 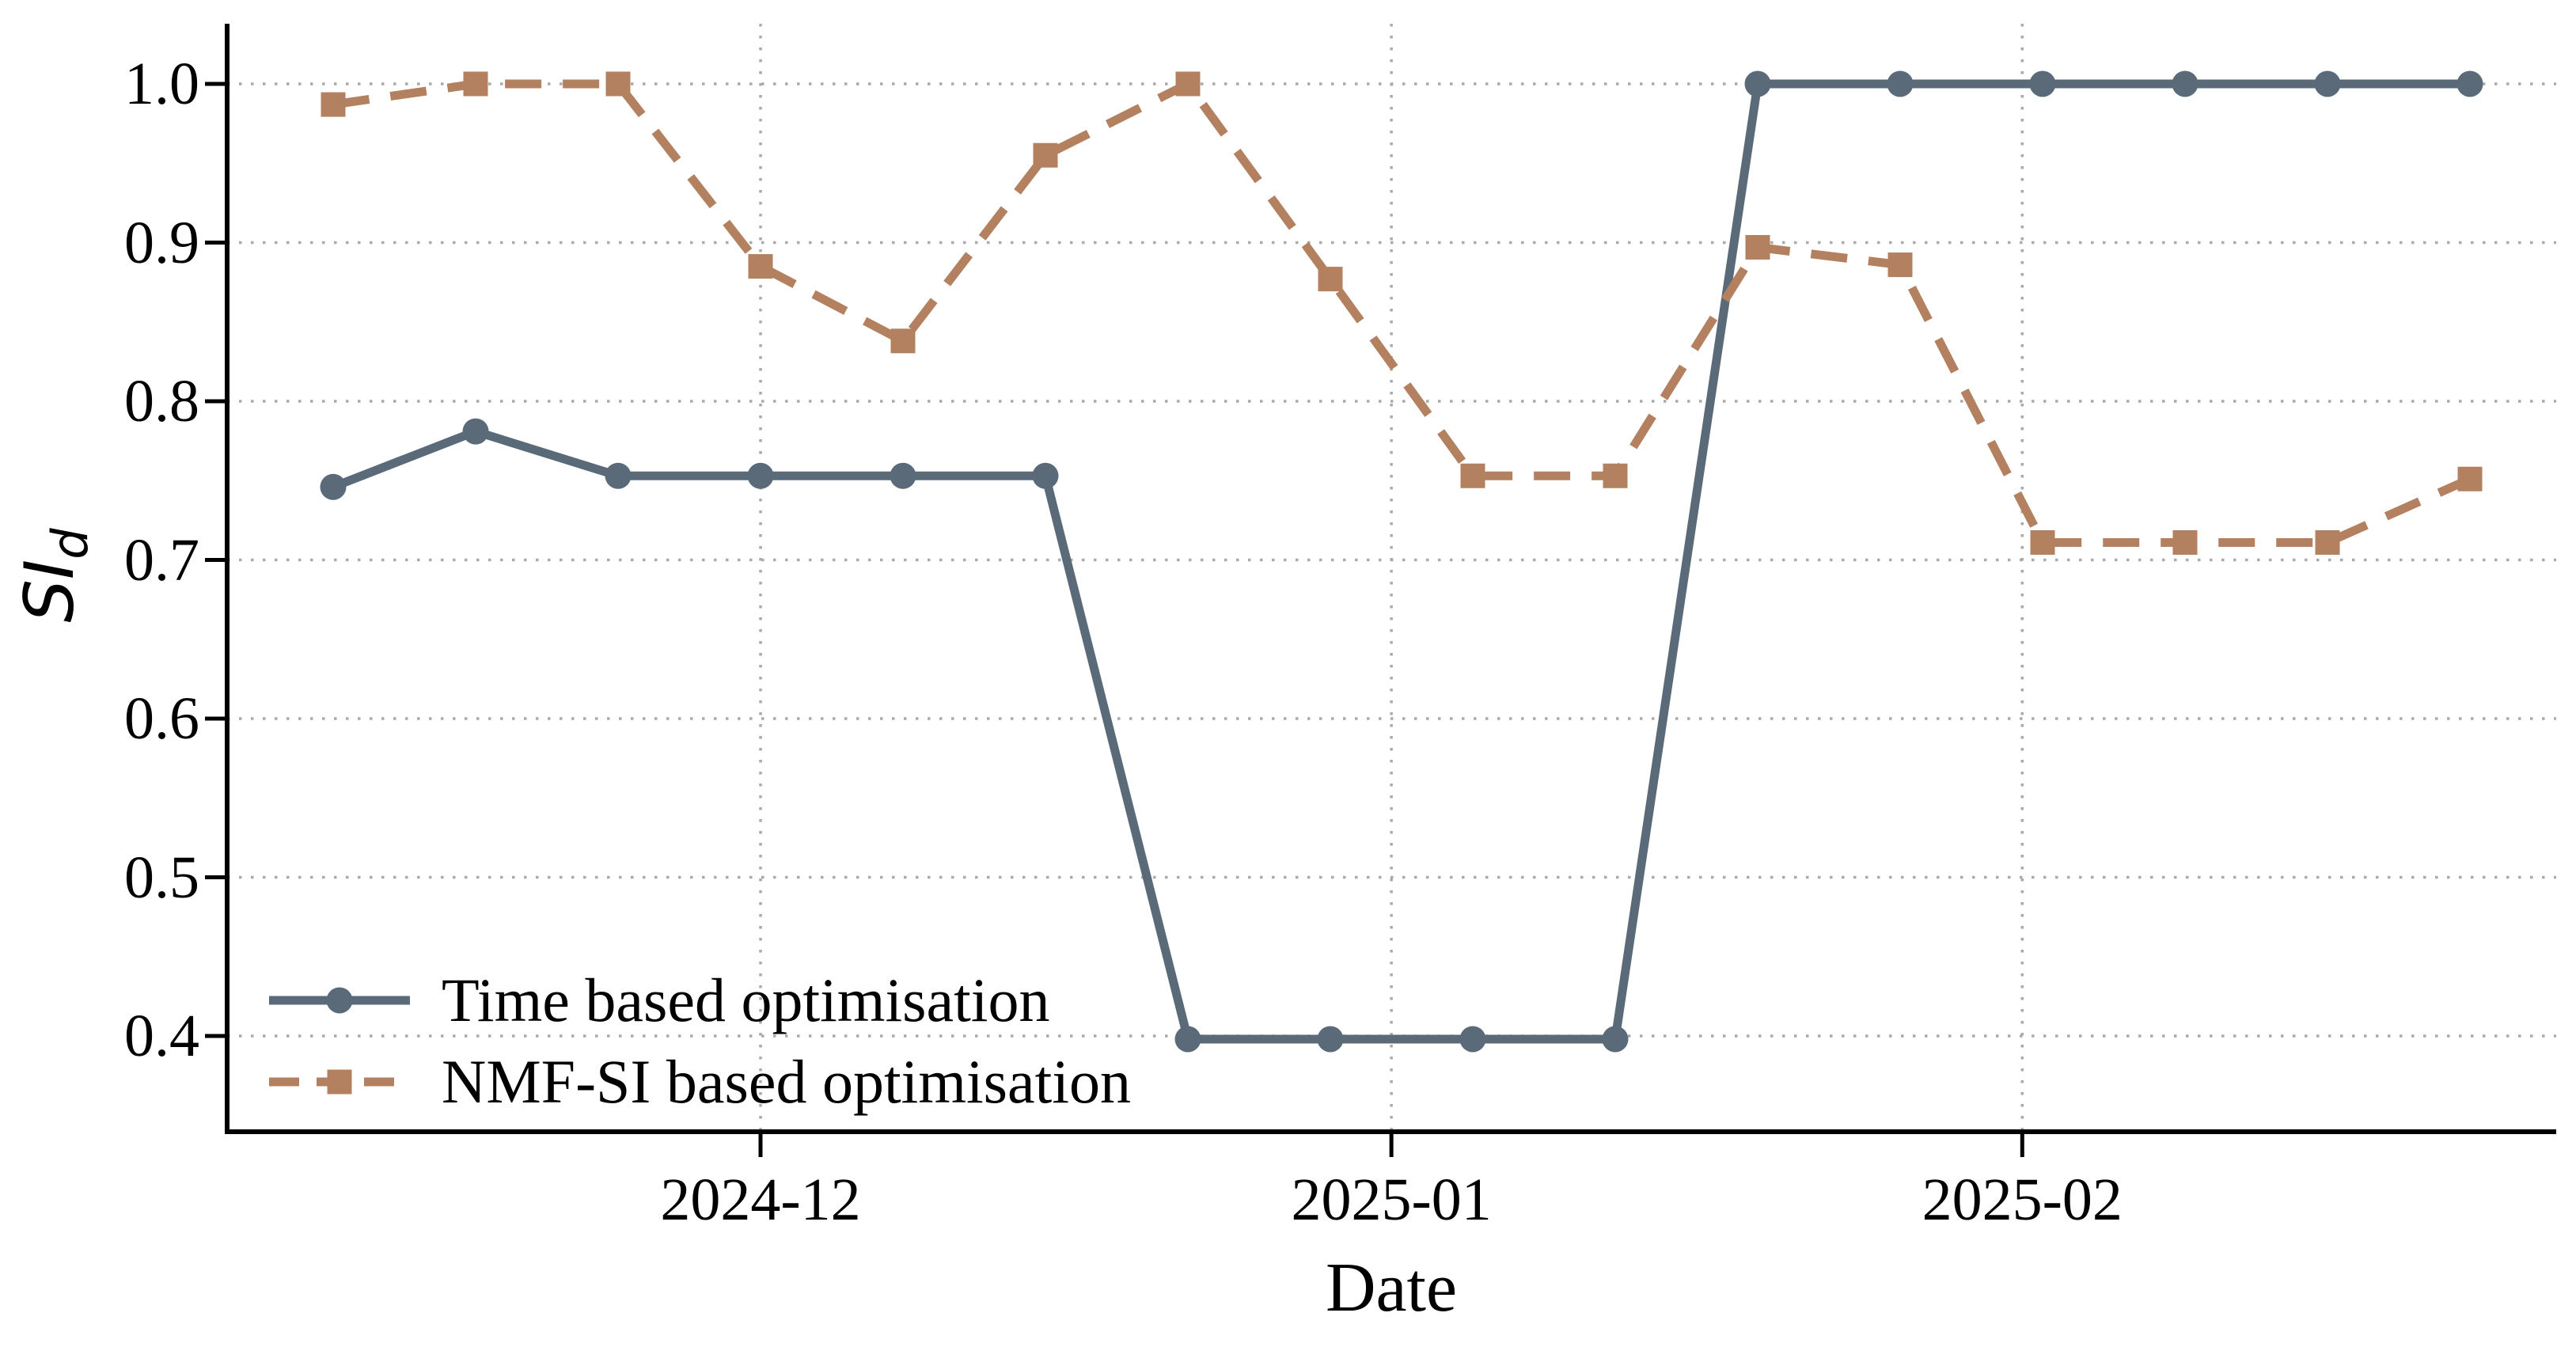 I want to click on legend-line-circle-sample, so click(x=339, y=1000).